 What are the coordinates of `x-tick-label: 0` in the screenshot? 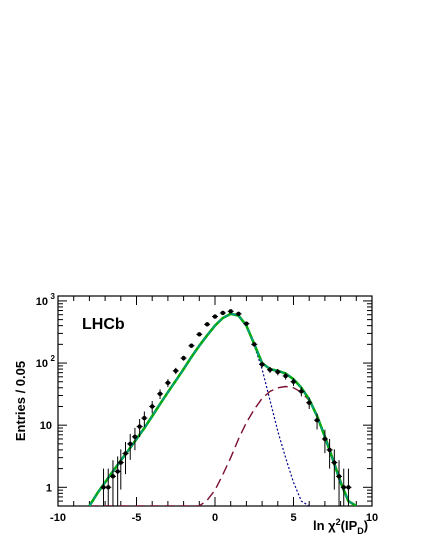 It's located at (215, 518).